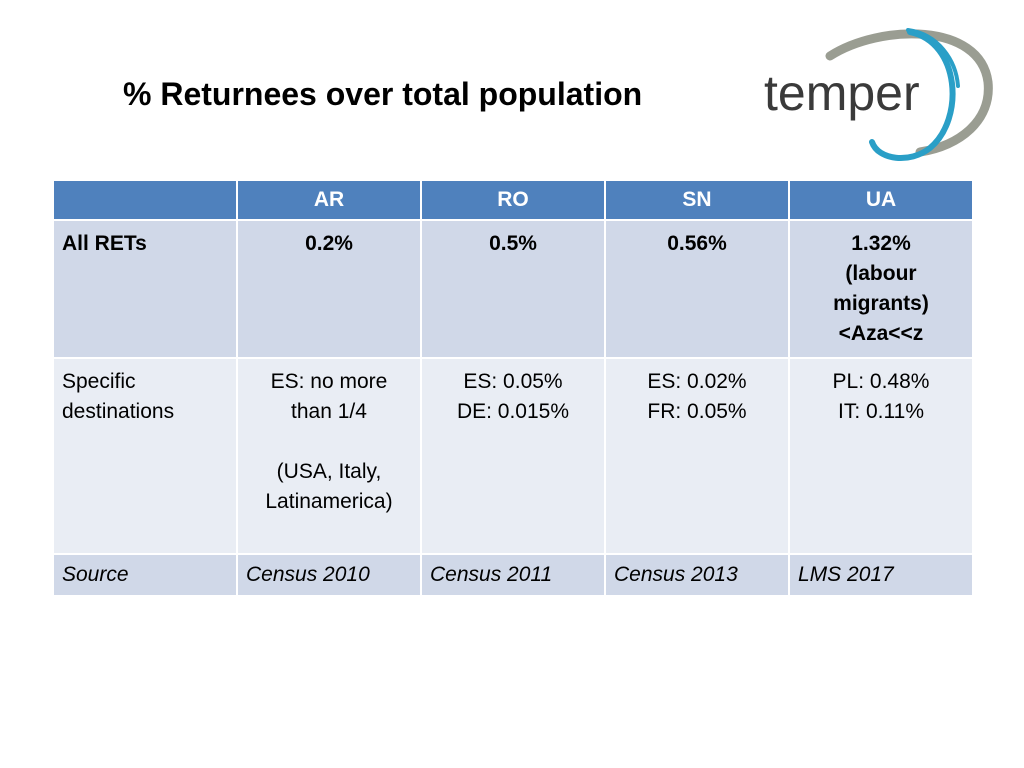 The height and width of the screenshot is (768, 1024). Describe the element at coordinates (881, 243) in the screenshot. I see `cell-all-ua-line: 1.32%` at that location.